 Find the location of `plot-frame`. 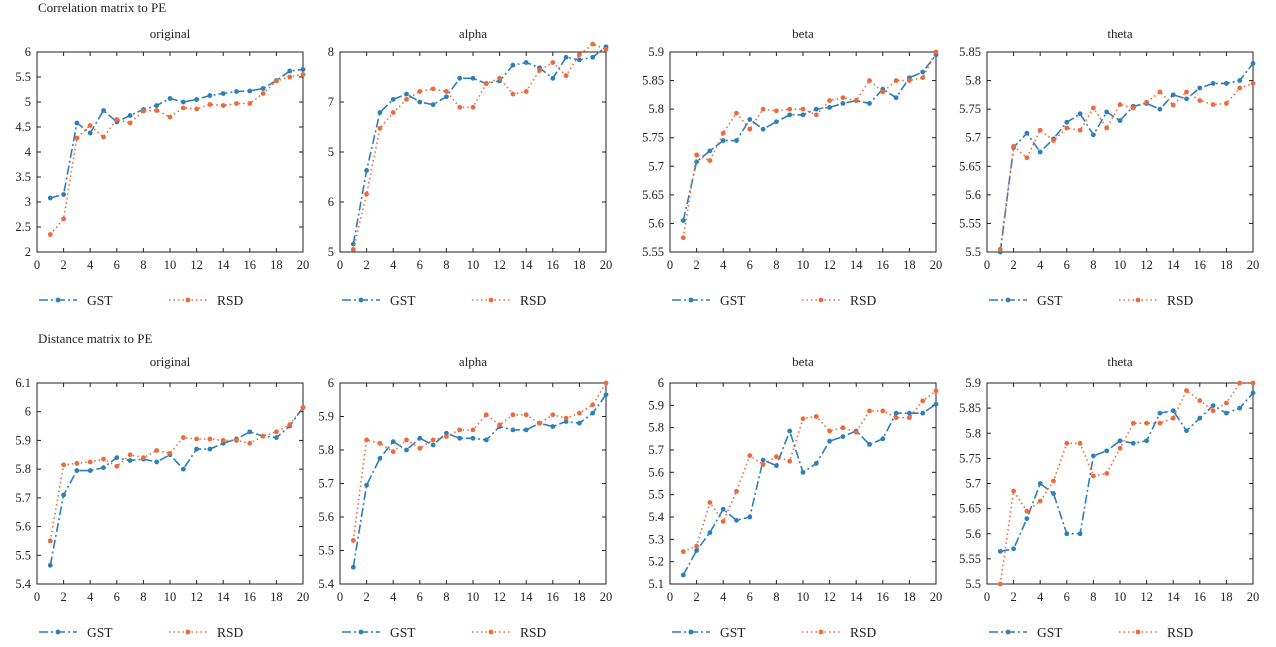

plot-frame is located at coordinates (170, 152).